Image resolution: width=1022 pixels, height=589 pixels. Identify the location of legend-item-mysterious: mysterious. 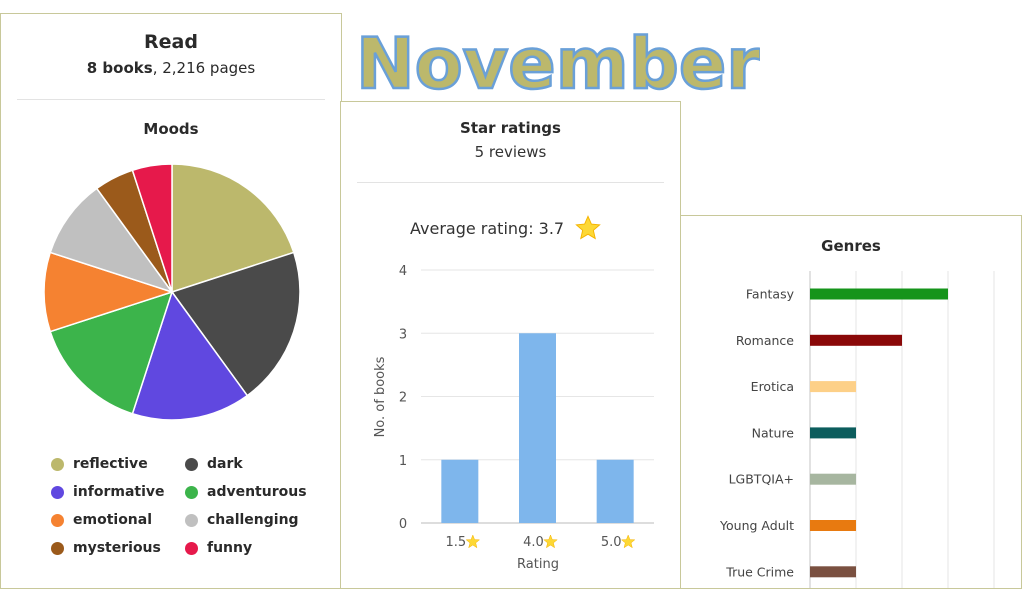
(106, 548).